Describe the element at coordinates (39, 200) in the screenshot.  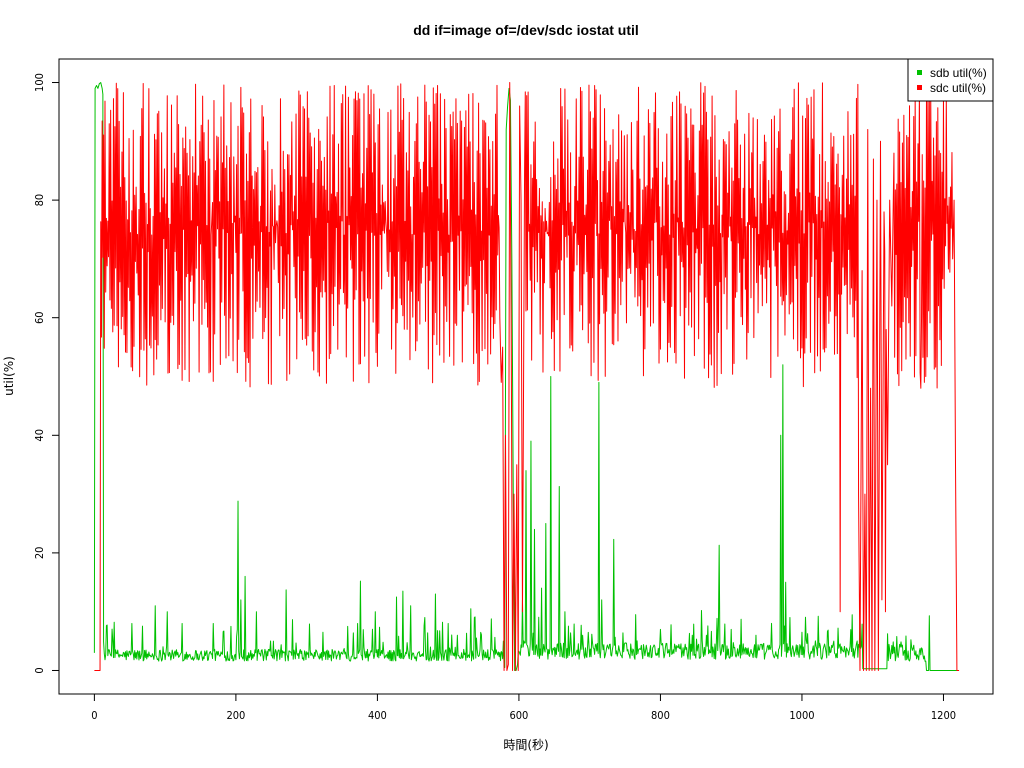
I see `y-tick-label: 80` at that location.